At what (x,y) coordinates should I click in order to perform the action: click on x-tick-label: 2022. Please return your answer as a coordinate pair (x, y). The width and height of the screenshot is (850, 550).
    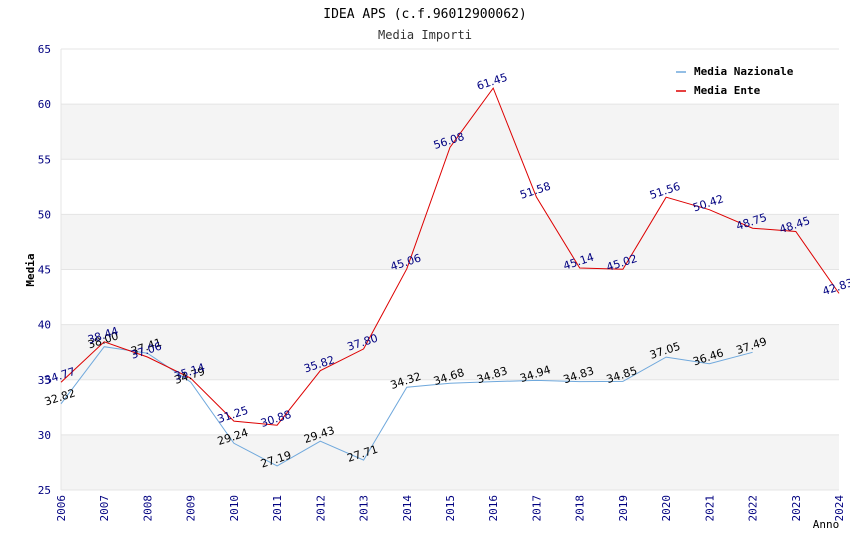
    Looking at the image, I should click on (753, 508).